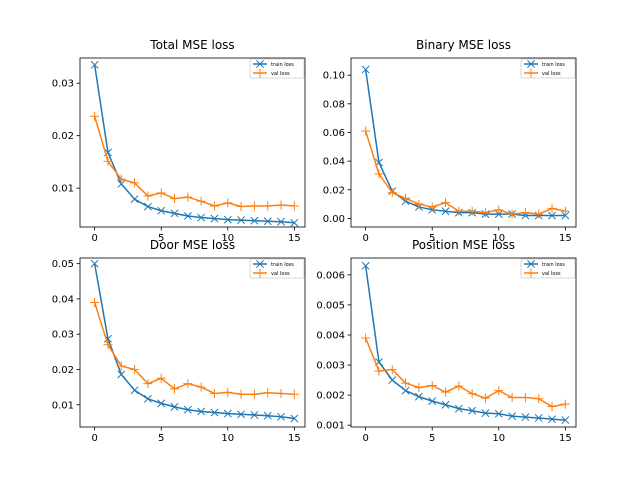 The width and height of the screenshot is (640, 480). What do you see at coordinates (330, 275) in the screenshot?
I see `y-tick-label: 0.006` at bounding box center [330, 275].